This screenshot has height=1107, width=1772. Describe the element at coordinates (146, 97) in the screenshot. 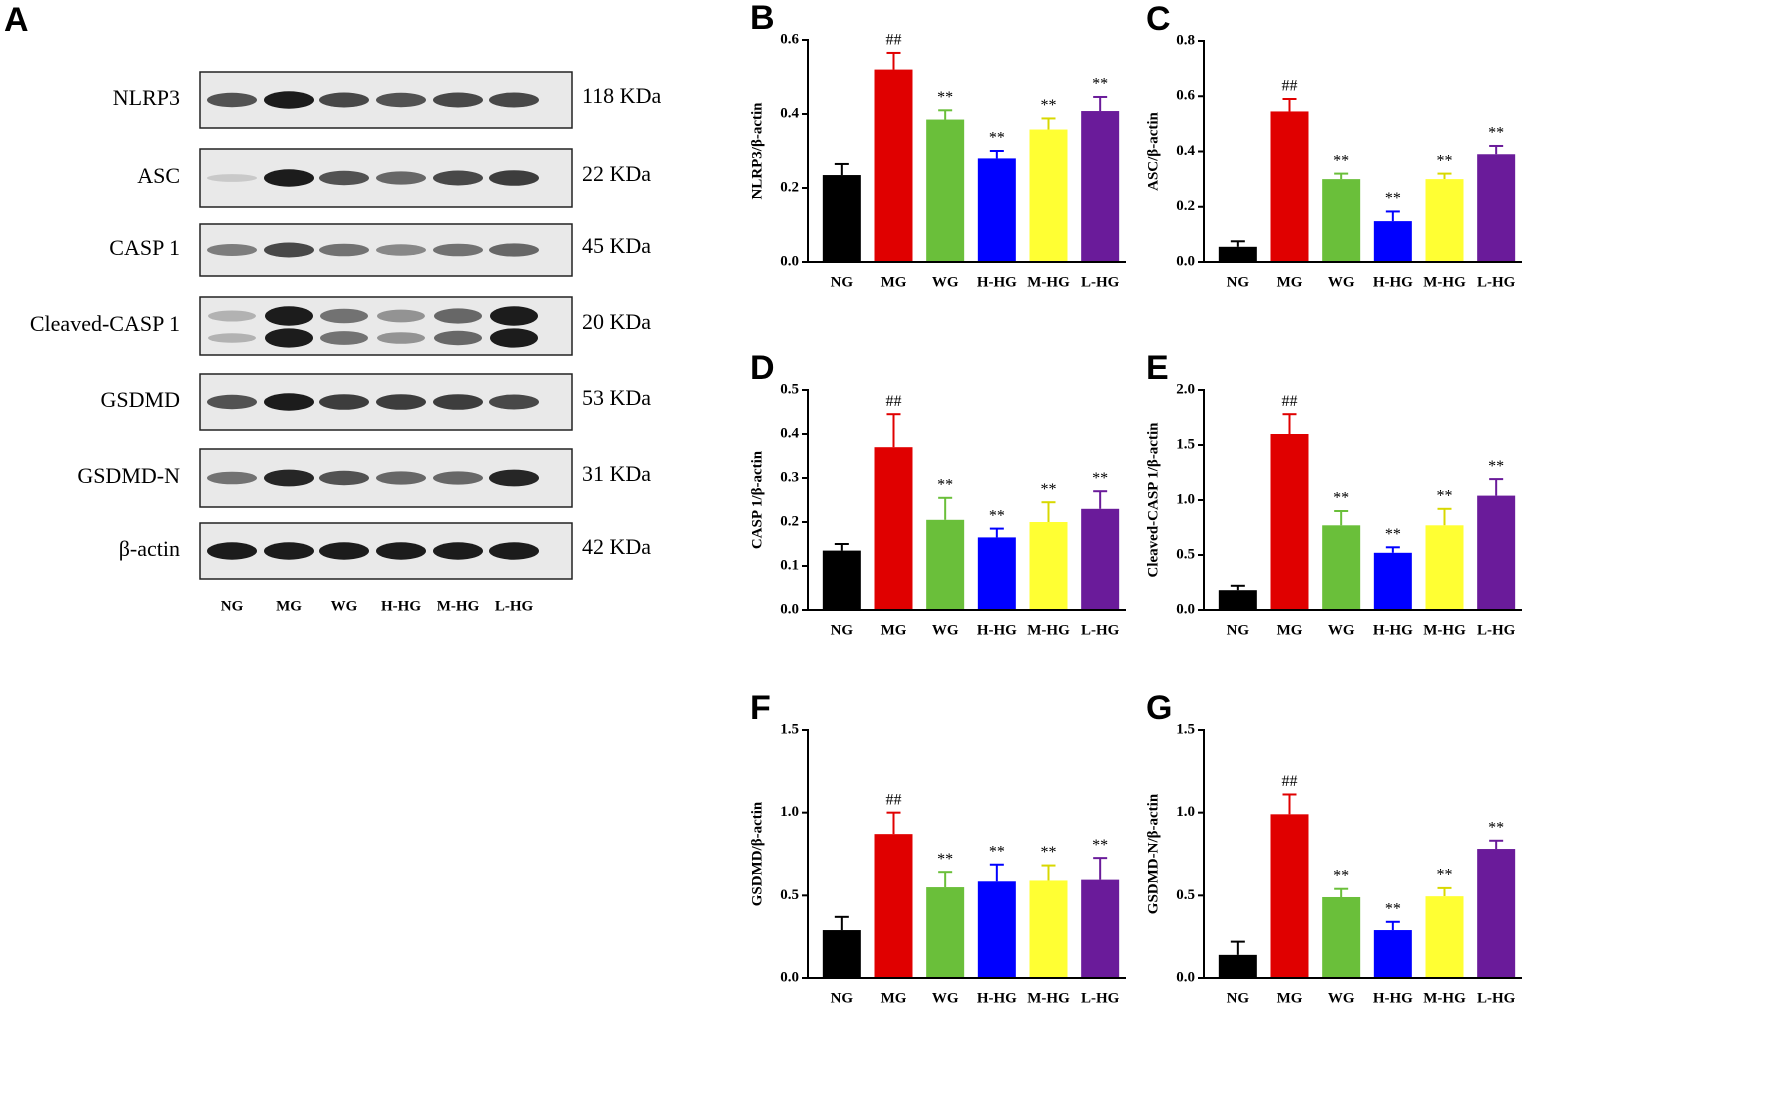

I see `blot-row-label: NLRP3` at that location.